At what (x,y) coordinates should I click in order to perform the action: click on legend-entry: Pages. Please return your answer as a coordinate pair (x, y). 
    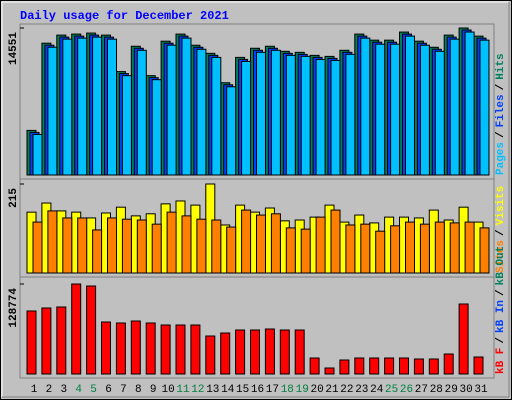
    Looking at the image, I should click on (501, 158).